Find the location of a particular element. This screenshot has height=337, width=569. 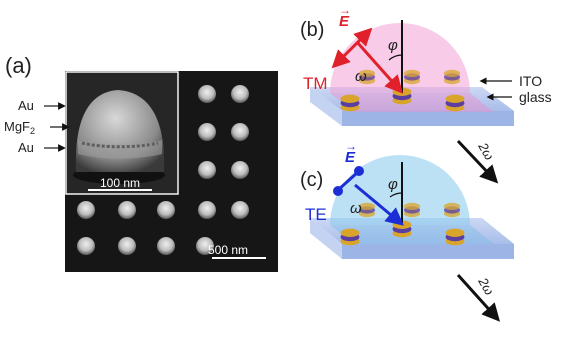

main-scale-label: 500 nm is located at coordinates (228, 250).